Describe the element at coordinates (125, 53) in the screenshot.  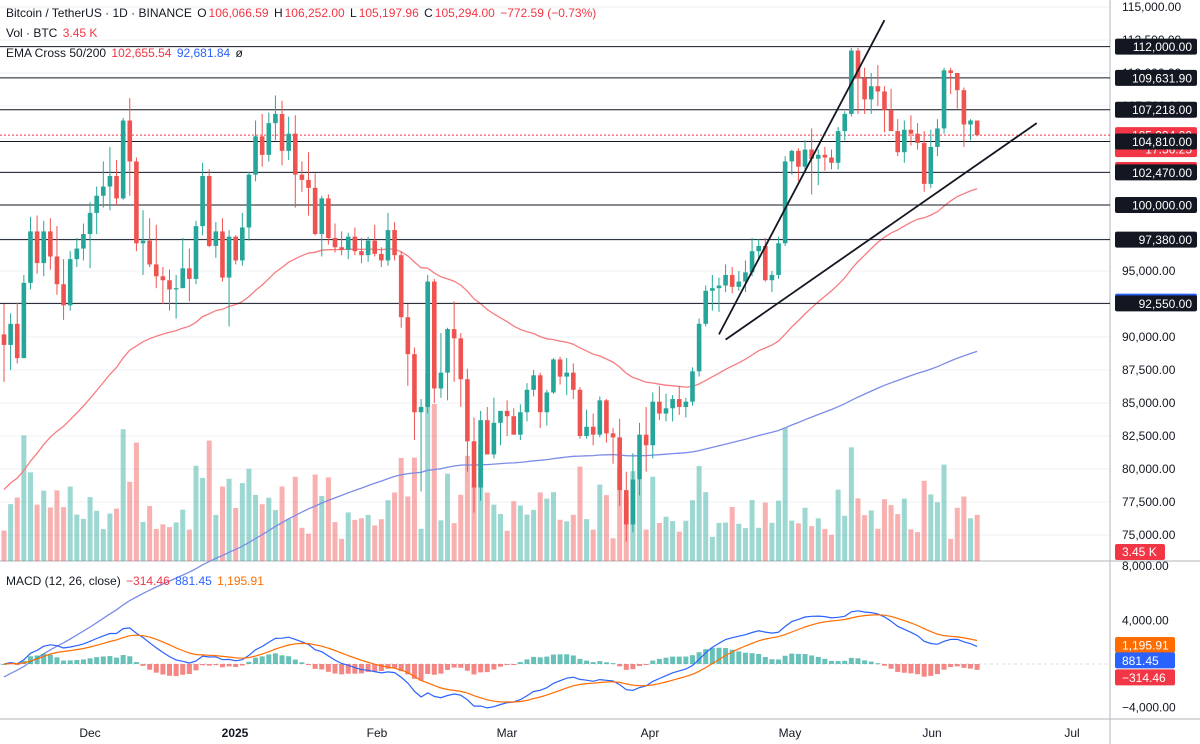
I see `ema-header: EMA Cross 50/200 102,655.54 92,681.84 ø` at that location.